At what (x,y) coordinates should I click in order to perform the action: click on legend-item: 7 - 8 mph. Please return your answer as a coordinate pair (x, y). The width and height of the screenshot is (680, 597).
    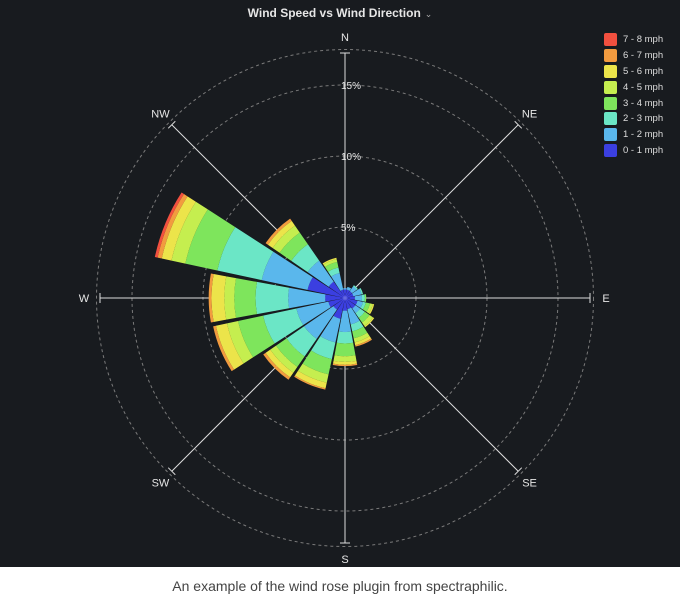
    Looking at the image, I should click on (633, 40).